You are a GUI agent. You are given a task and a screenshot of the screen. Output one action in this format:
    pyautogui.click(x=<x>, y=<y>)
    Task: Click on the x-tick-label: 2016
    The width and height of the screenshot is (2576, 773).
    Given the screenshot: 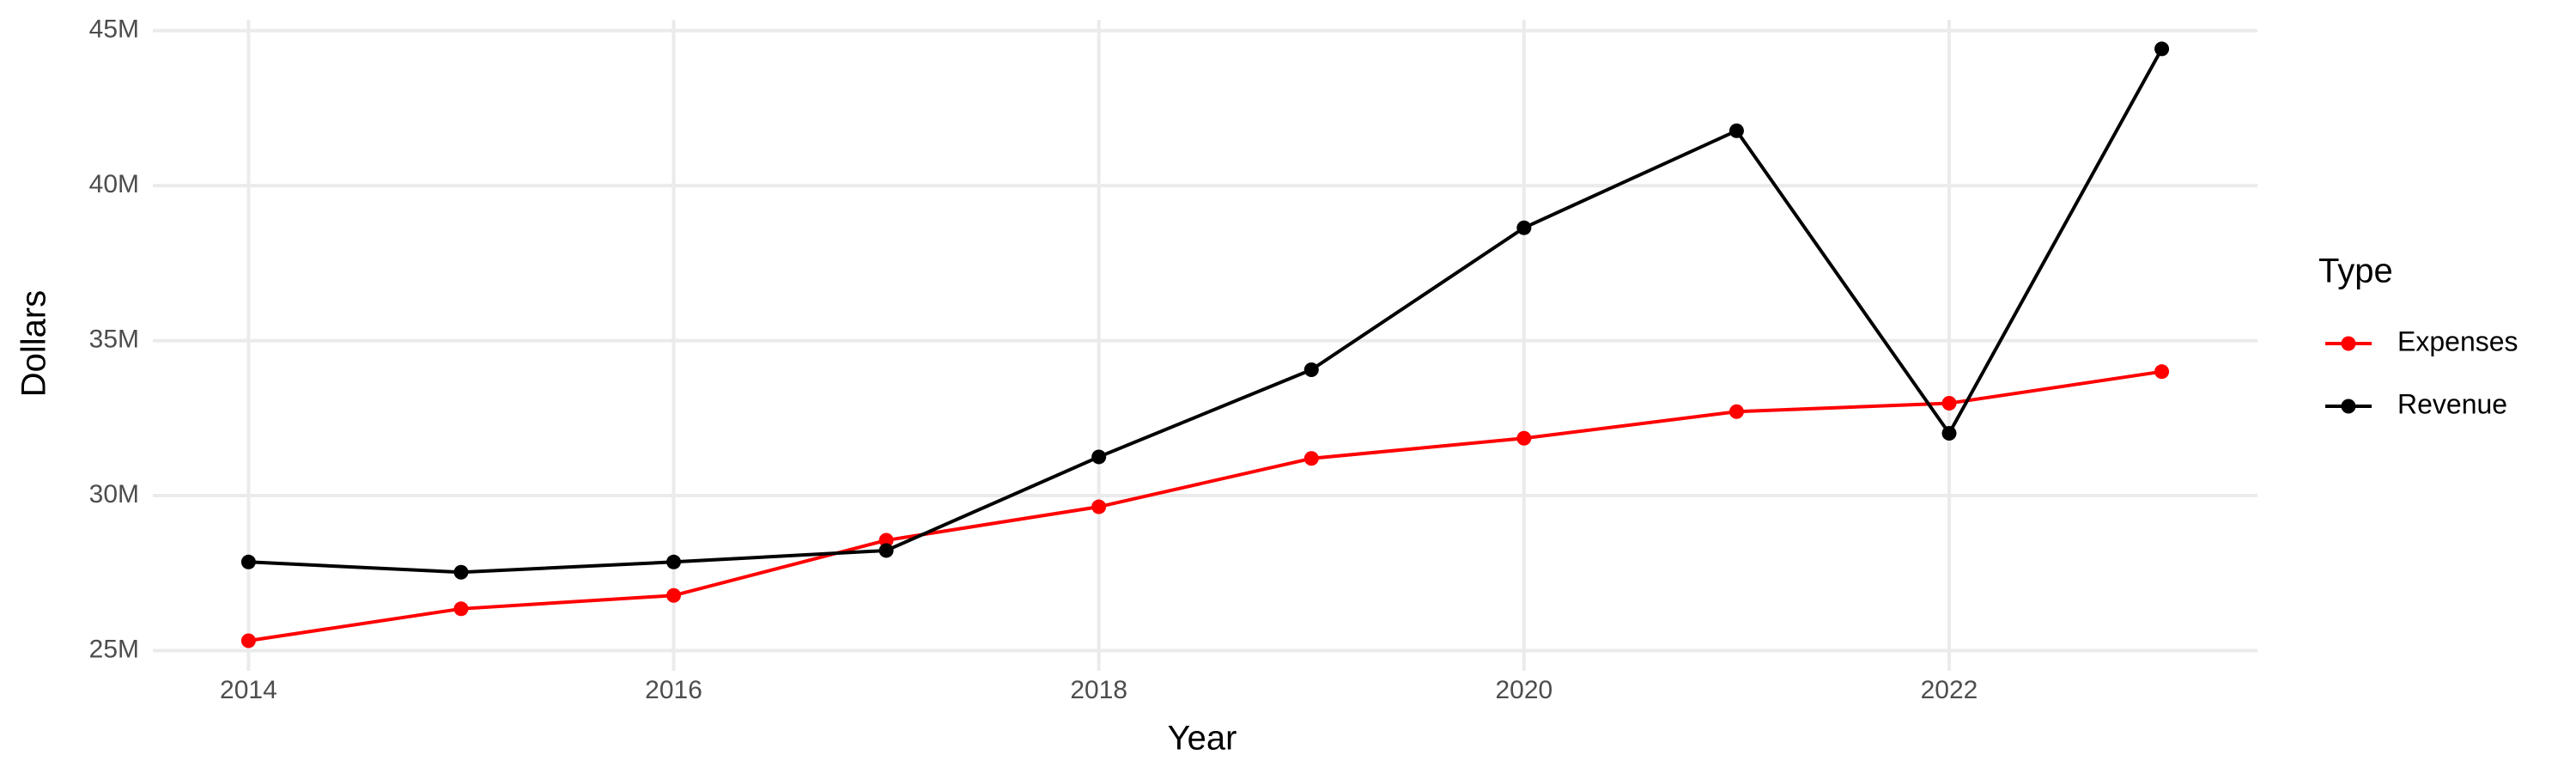 What is the action you would take?
    pyautogui.click(x=673, y=690)
    